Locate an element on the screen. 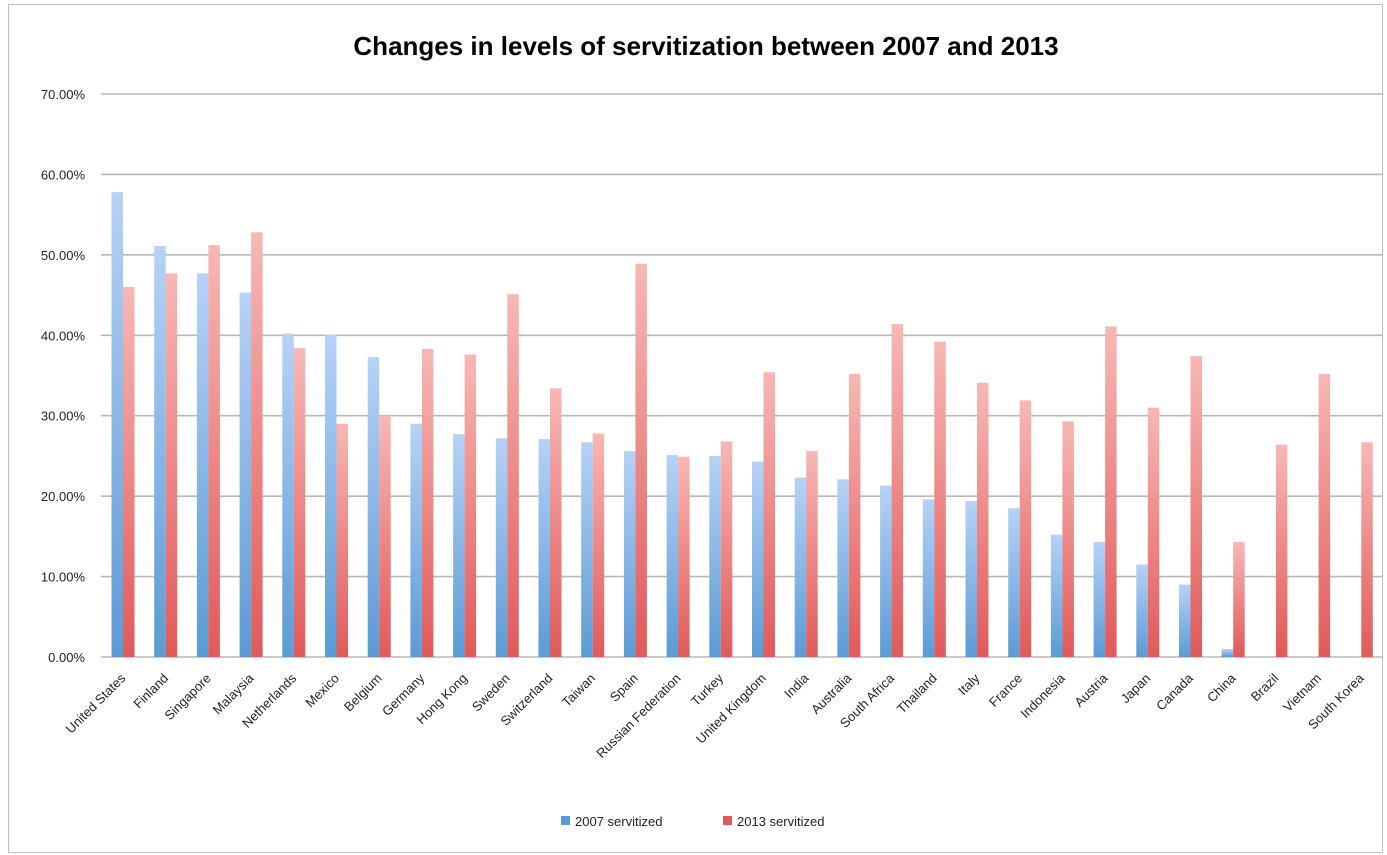  x-tick-label: France is located at coordinates (1005, 690).